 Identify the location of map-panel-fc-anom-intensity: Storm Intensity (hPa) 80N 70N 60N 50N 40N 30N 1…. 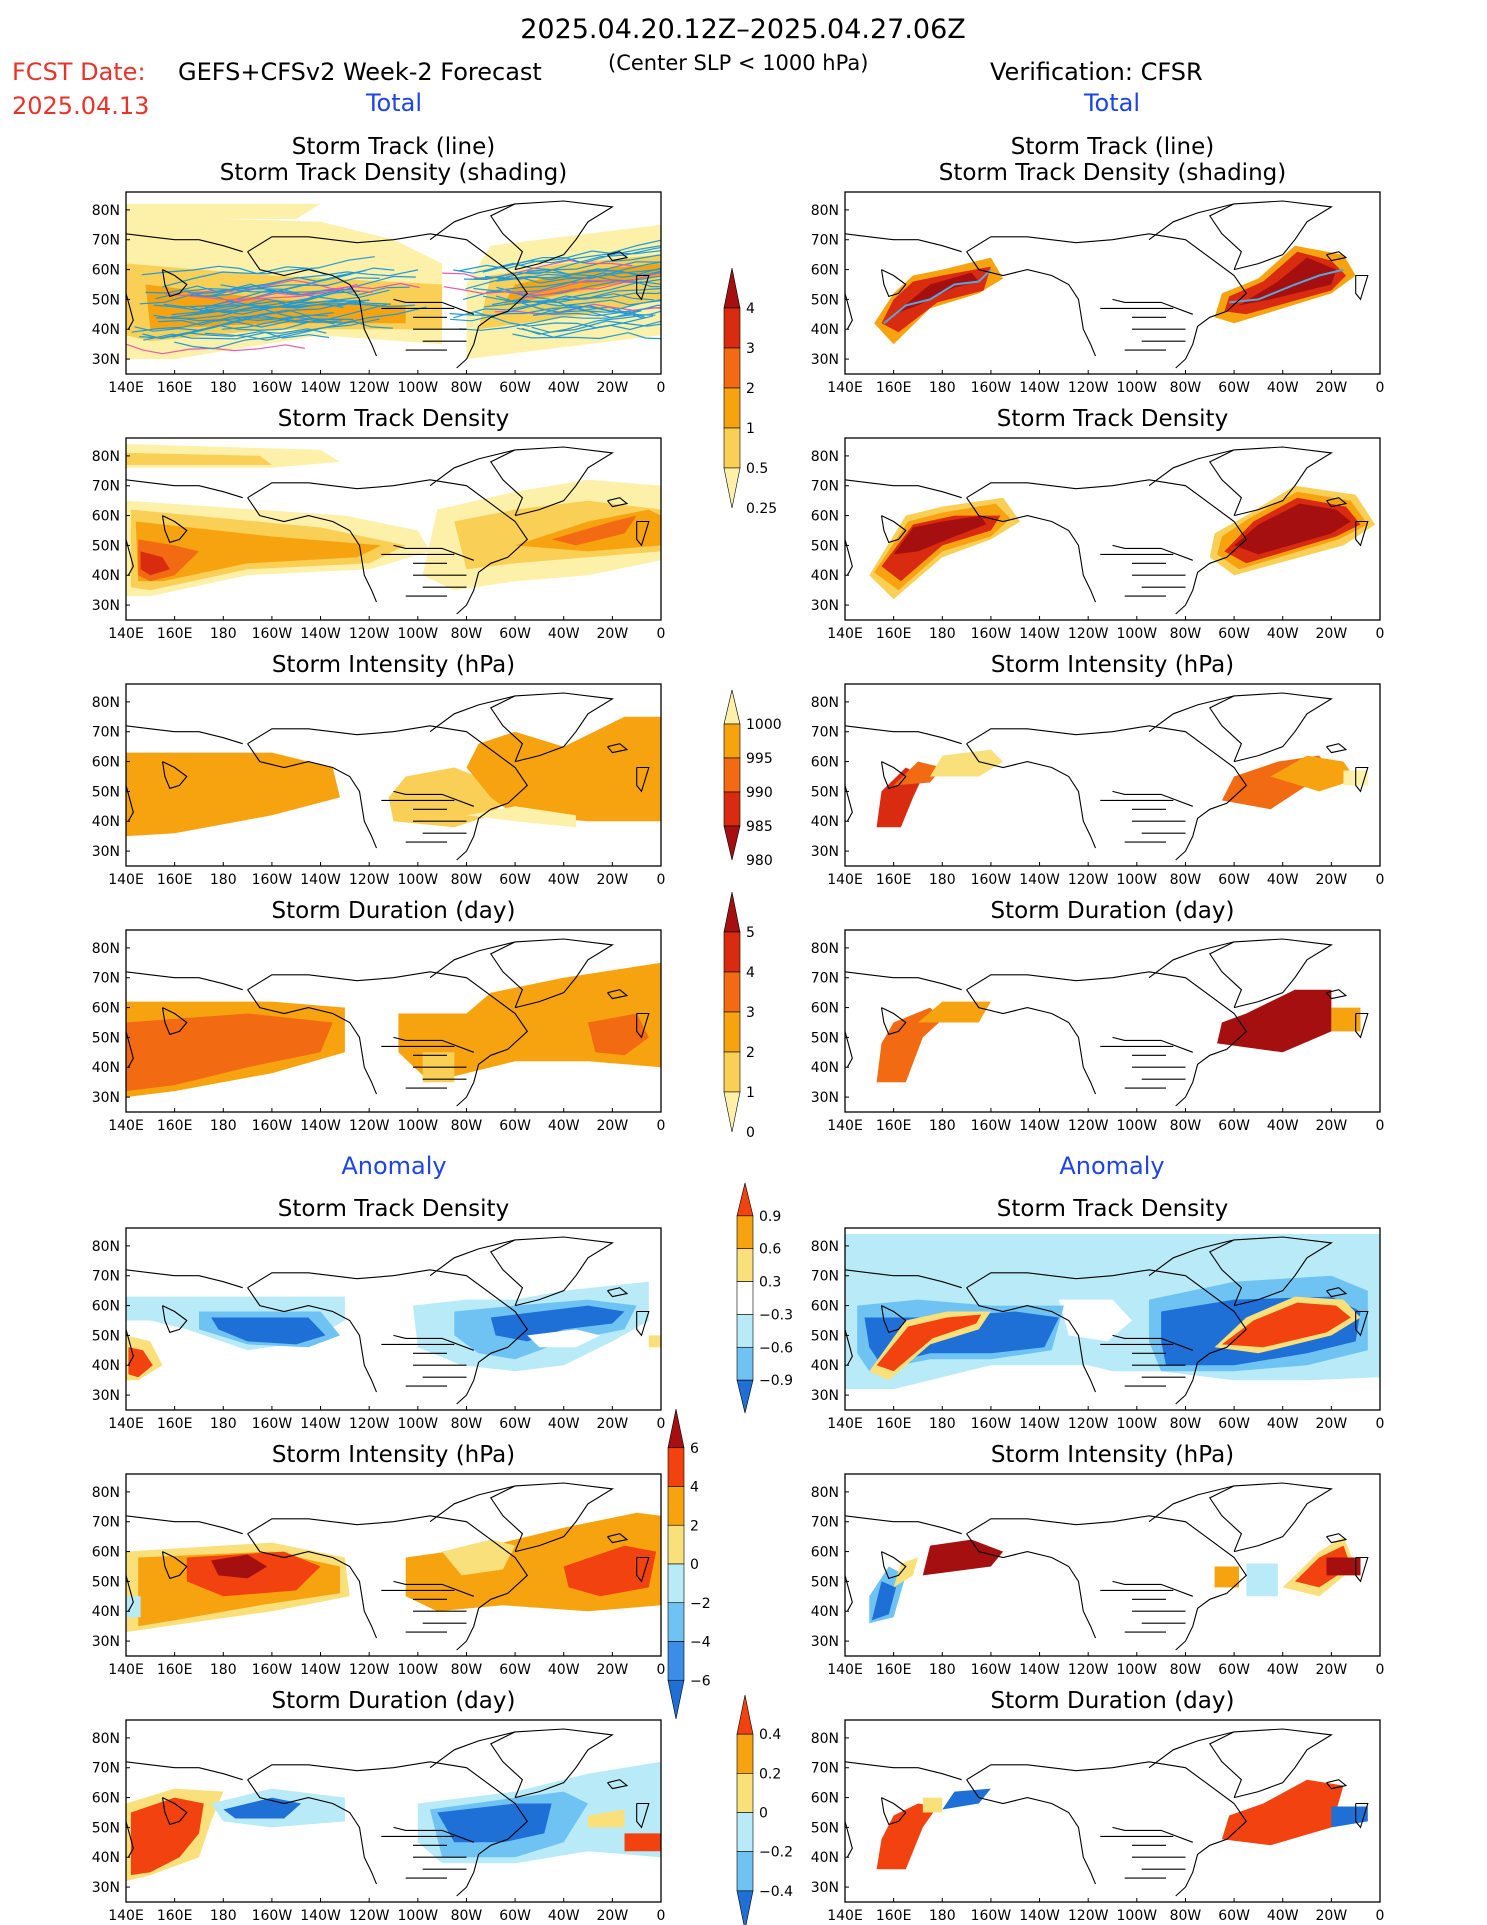
(379, 1560).